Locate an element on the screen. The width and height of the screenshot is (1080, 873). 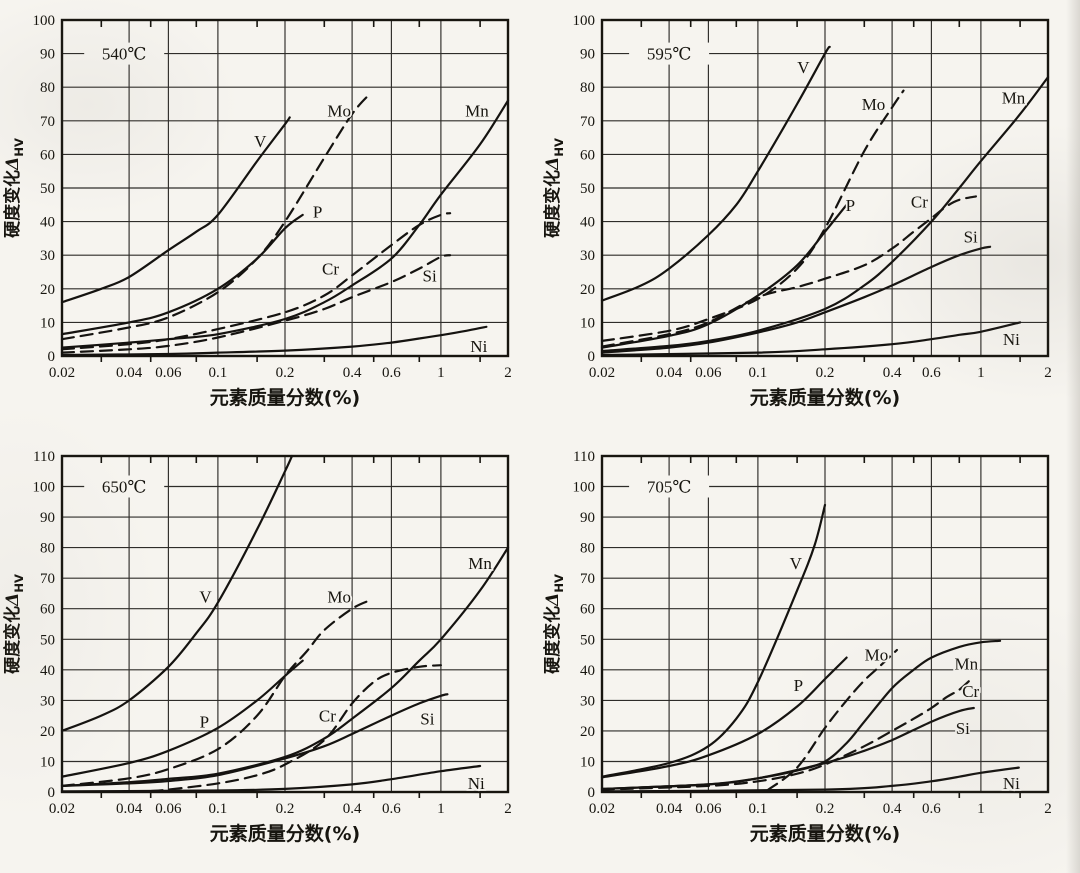
y-tick-label: 30 is located at coordinates (47, 701).